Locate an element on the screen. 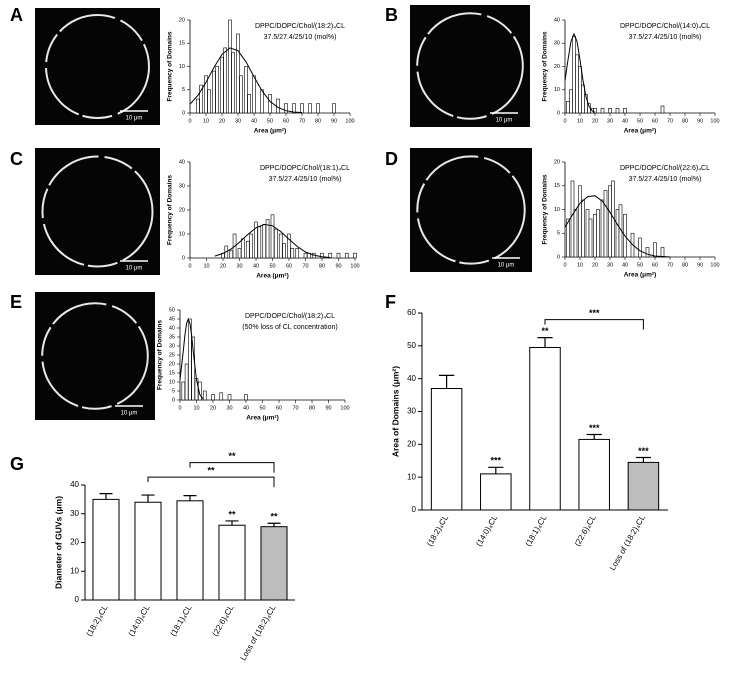  y-axis-label: Frequency of Domains is located at coordinates (170, 210).